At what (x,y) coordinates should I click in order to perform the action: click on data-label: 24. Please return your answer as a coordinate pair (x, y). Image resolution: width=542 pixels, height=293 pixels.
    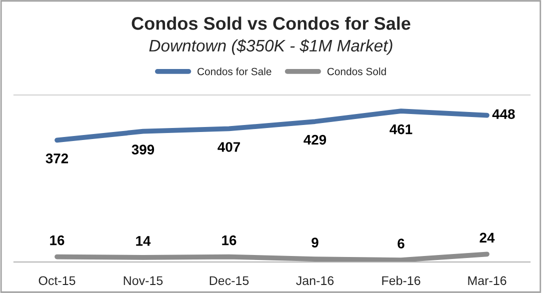
    Looking at the image, I should click on (487, 237).